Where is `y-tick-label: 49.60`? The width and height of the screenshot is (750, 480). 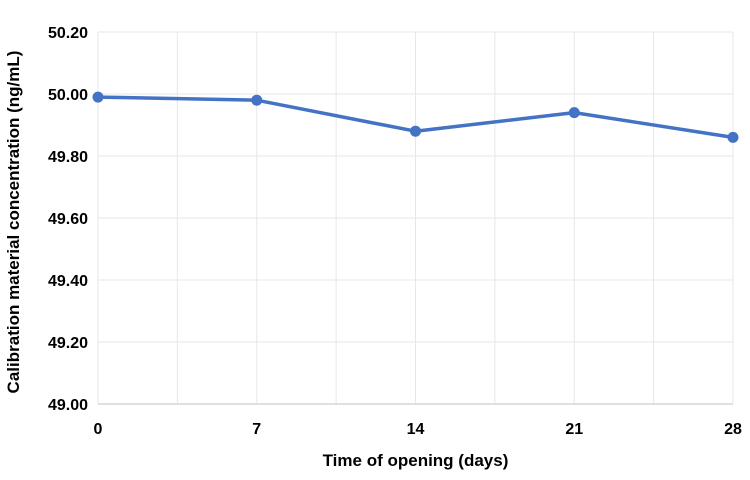
y-tick-label: 49.60 is located at coordinates (68, 219).